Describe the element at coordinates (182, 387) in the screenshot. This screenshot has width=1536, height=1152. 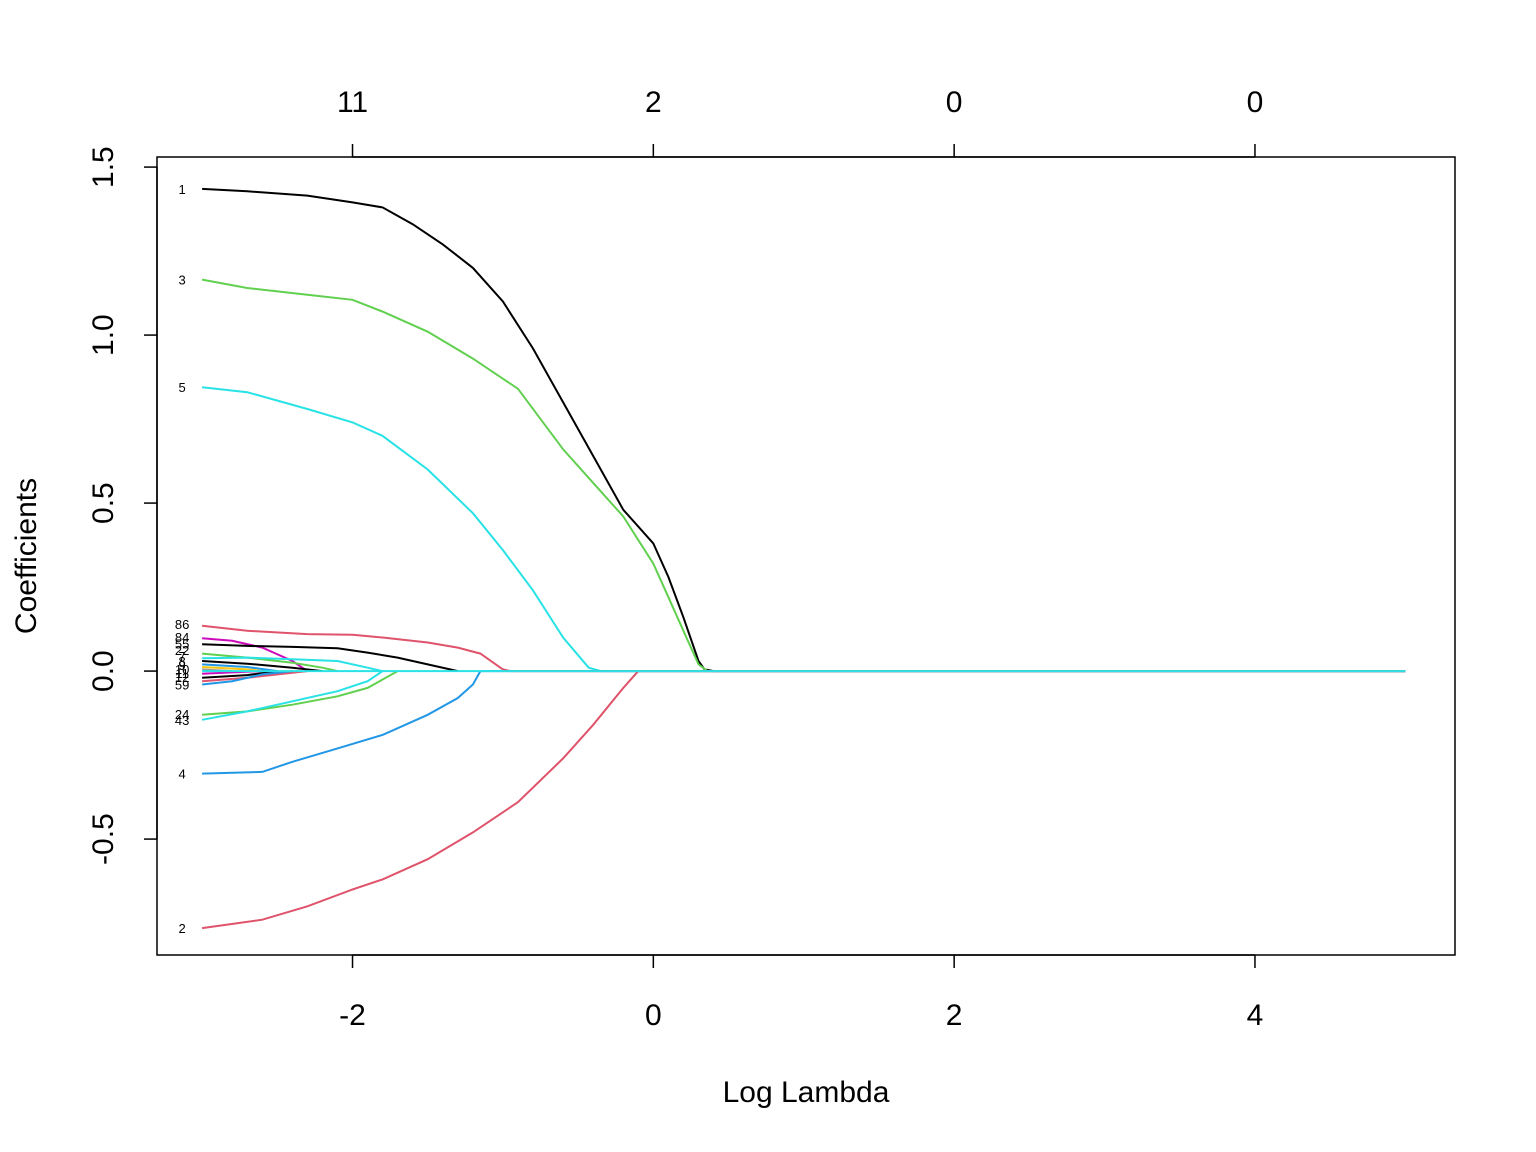
I see `series-number-label: 5` at that location.